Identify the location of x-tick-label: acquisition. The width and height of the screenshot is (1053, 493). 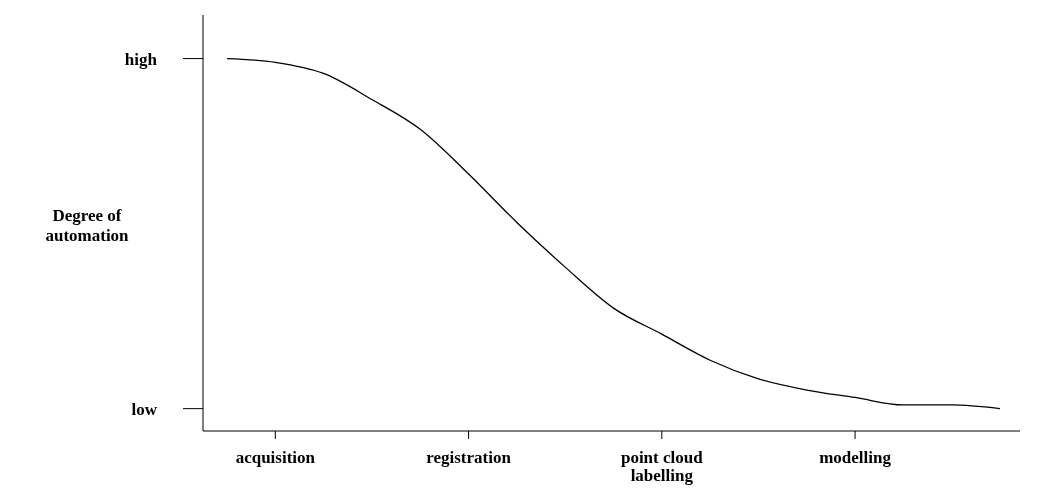
(275, 457).